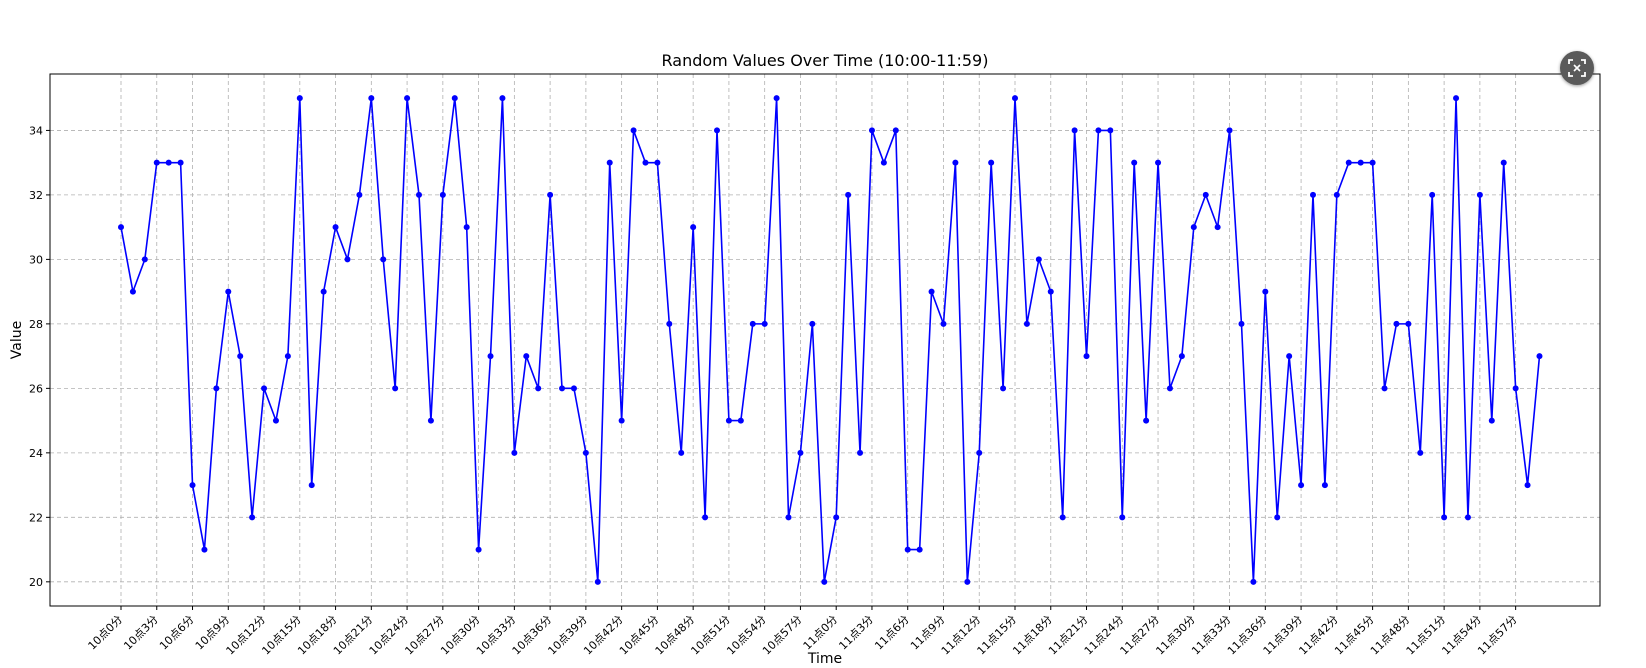  What do you see at coordinates (892, 633) in the screenshot?
I see `x-tick-label: 11点6分` at bounding box center [892, 633].